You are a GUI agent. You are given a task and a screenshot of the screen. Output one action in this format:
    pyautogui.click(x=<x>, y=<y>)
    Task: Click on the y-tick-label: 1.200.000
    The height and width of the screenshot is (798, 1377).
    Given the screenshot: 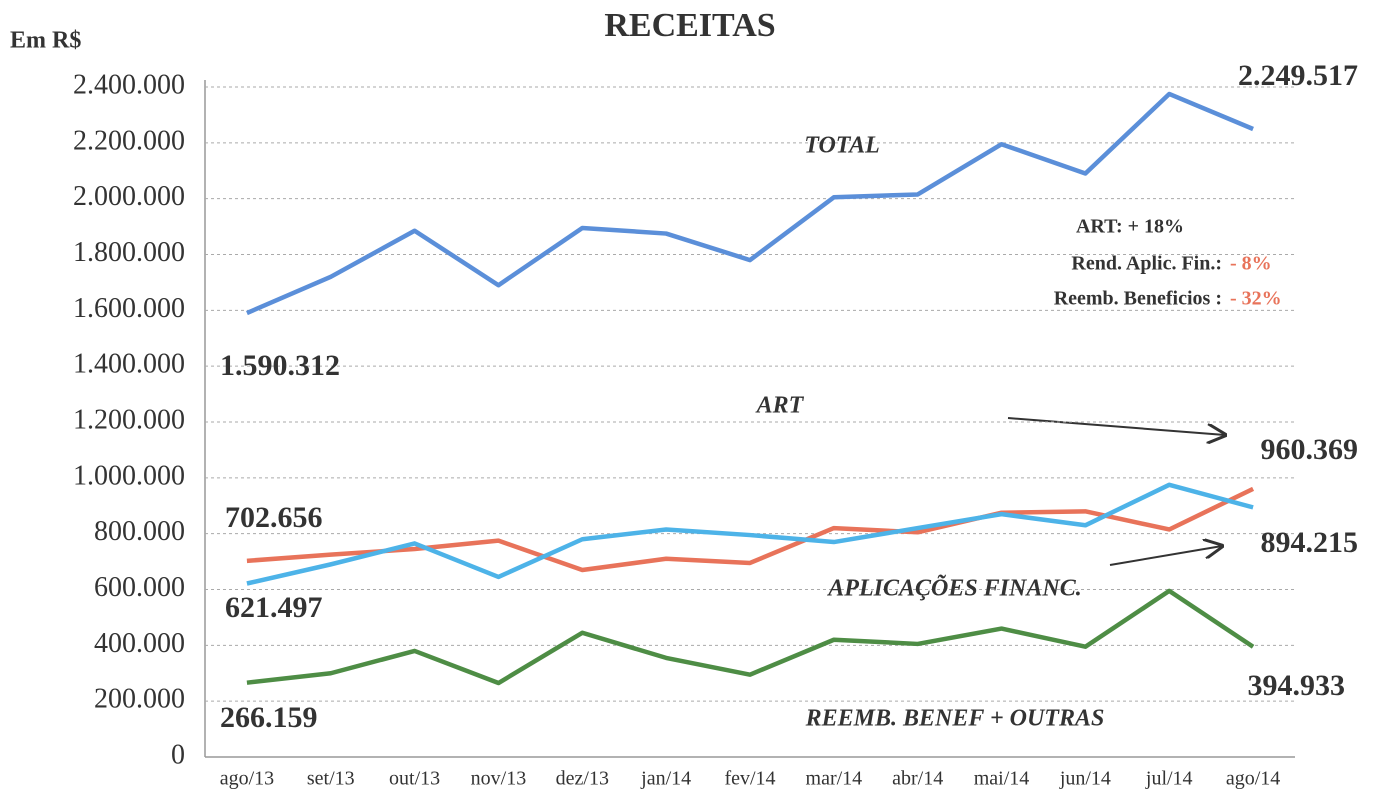 What is the action you would take?
    pyautogui.click(x=129, y=419)
    